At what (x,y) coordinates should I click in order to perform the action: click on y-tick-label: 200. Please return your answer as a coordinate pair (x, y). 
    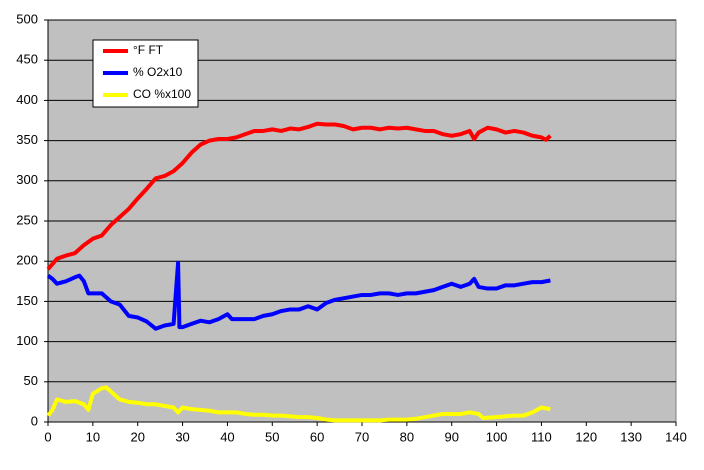
    Looking at the image, I should click on (27, 260).